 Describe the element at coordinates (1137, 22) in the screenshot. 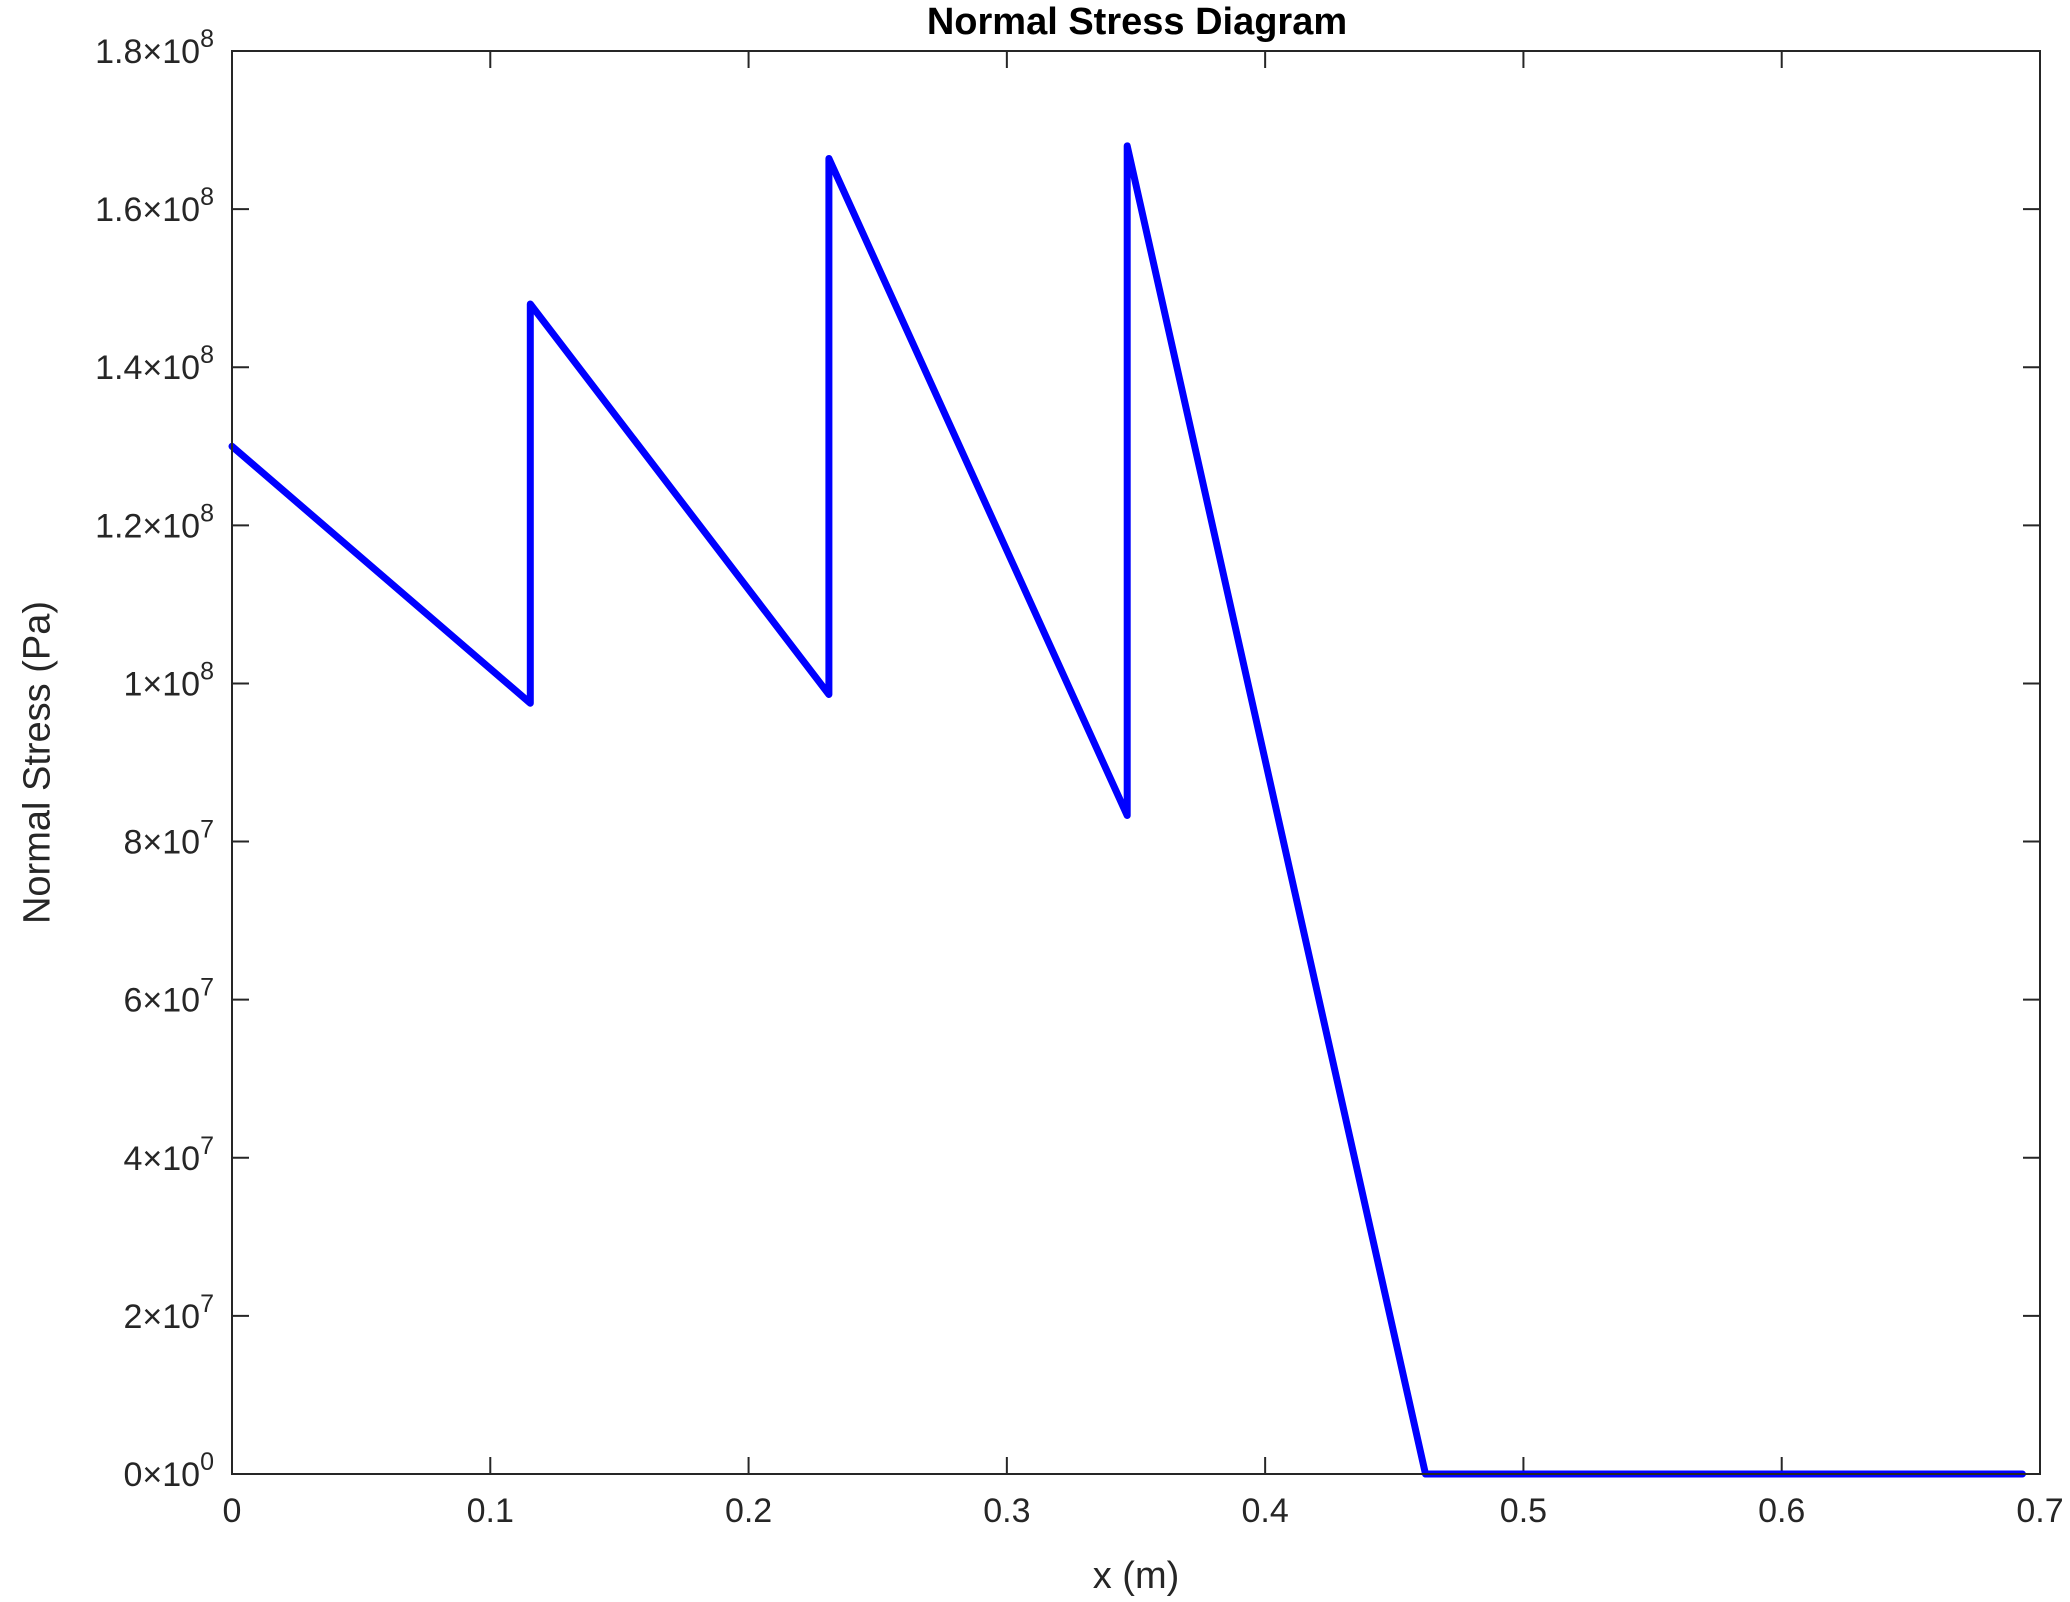

I see `chart-title: Normal Stress Diagram` at that location.